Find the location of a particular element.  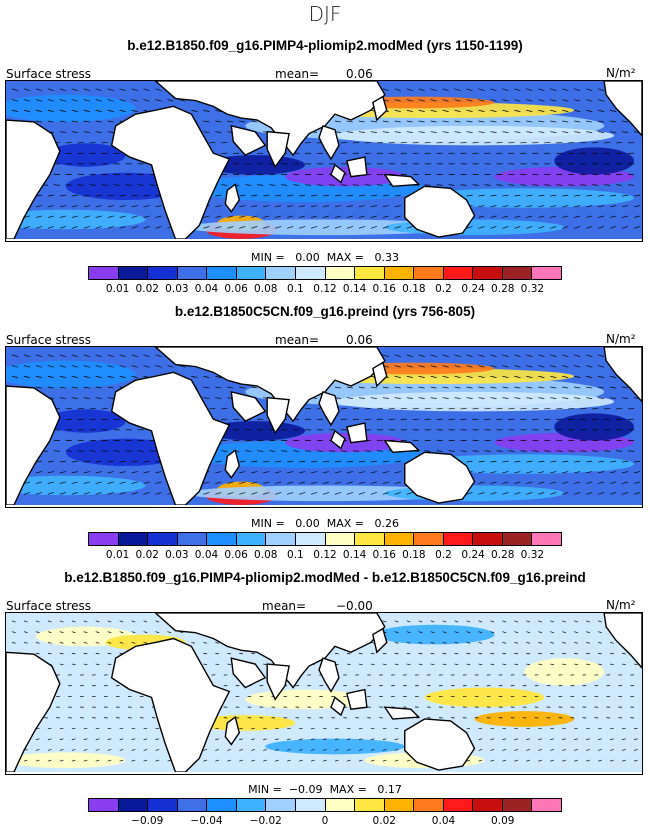

panel-3-mean-value: −0.00 is located at coordinates (354, 606).